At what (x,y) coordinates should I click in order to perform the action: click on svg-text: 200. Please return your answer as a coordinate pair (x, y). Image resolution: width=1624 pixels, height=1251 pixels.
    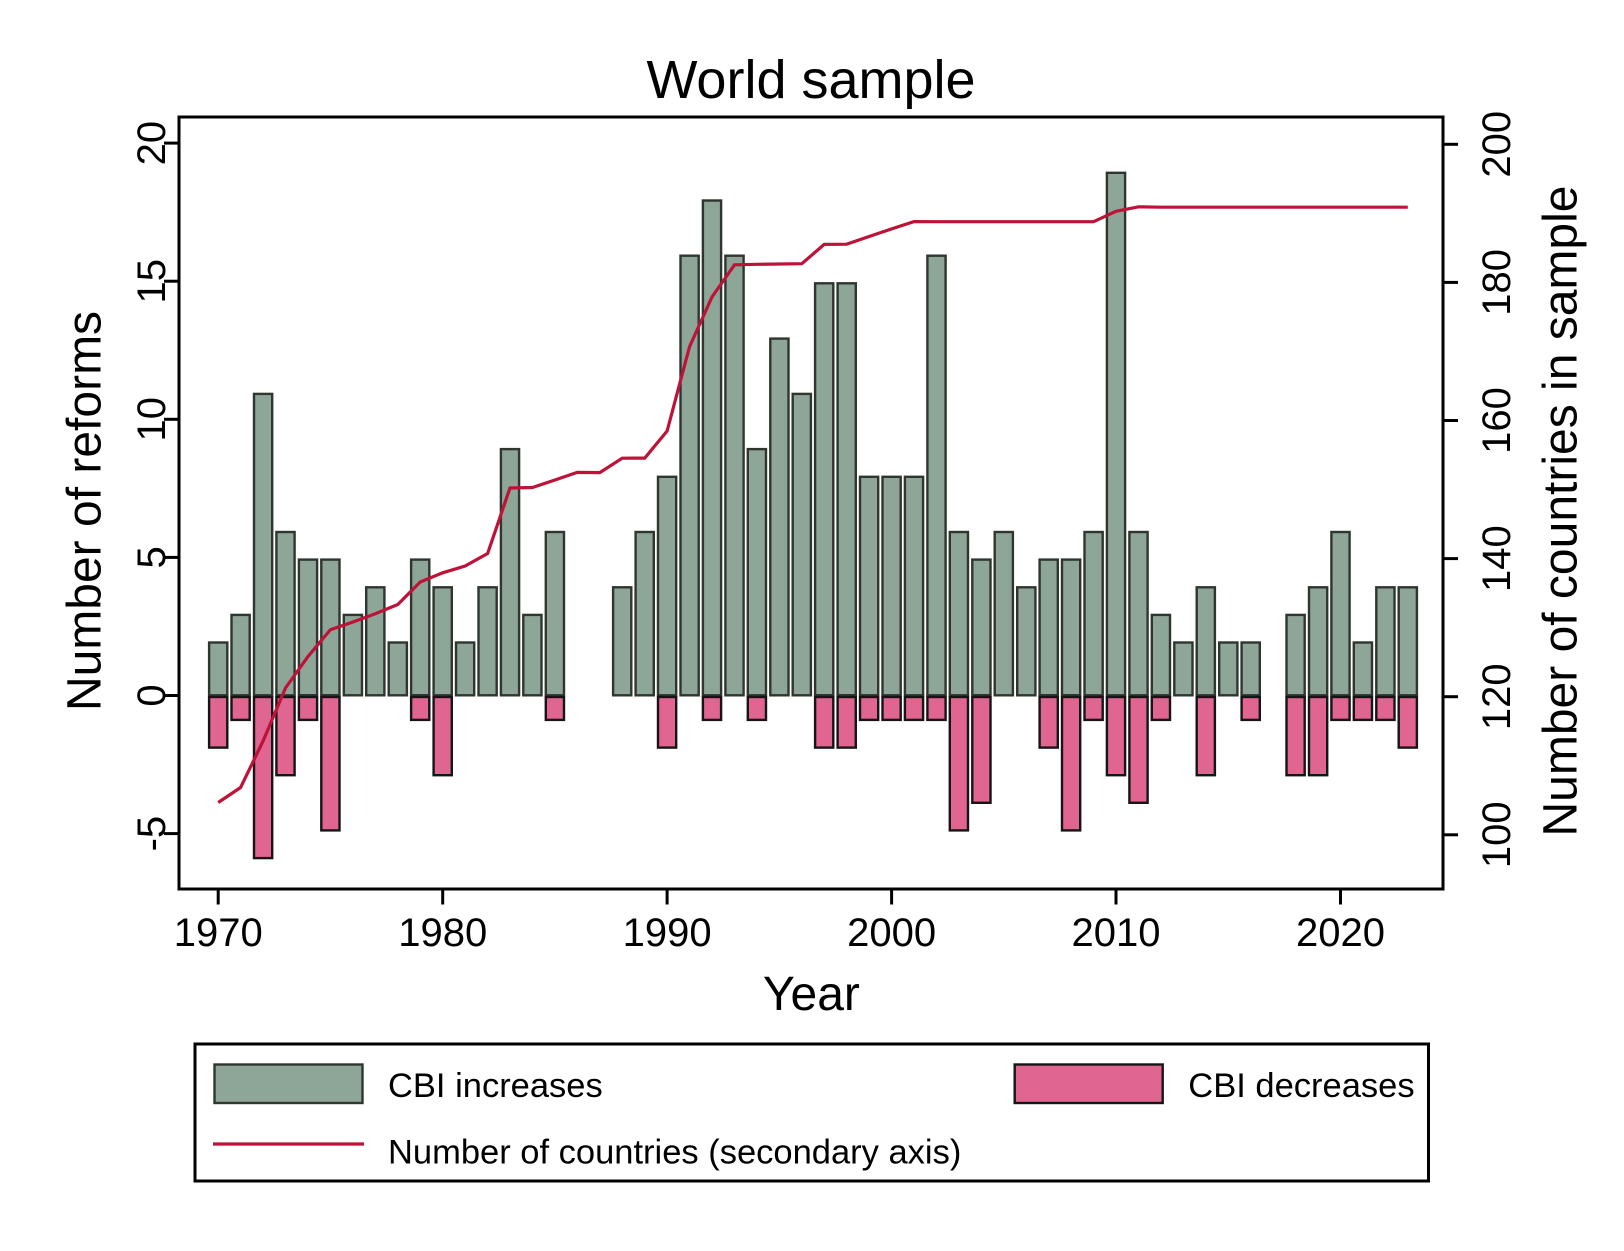
    Looking at the image, I should click on (1497, 144).